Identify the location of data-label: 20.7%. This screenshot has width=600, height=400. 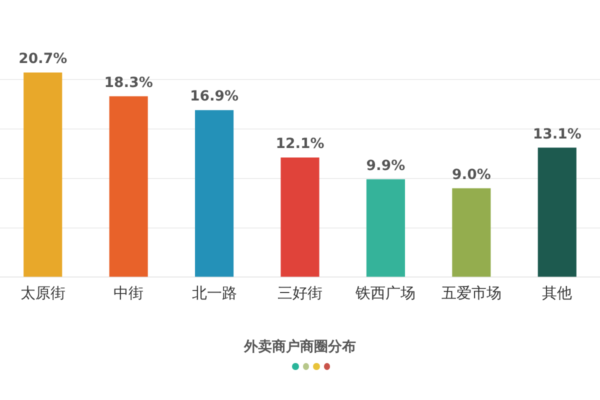
(43, 59).